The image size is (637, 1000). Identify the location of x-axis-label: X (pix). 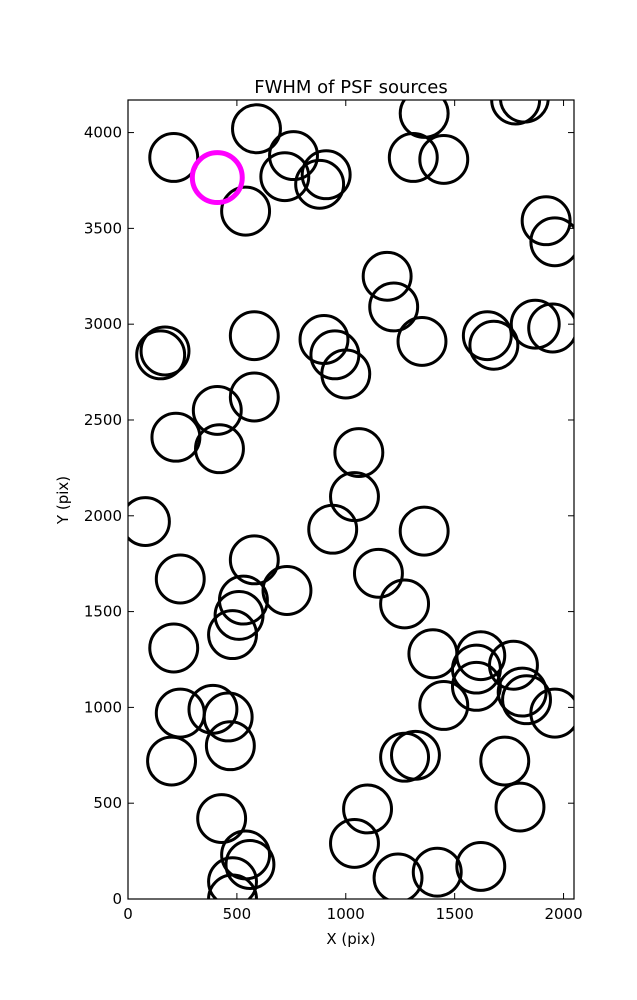
(350, 939).